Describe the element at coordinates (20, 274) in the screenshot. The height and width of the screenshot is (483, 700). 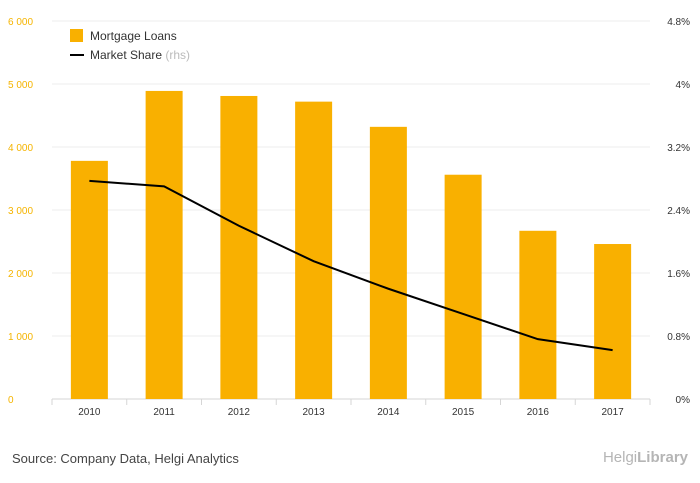
I see `y-left-tick-label: 2 000` at that location.